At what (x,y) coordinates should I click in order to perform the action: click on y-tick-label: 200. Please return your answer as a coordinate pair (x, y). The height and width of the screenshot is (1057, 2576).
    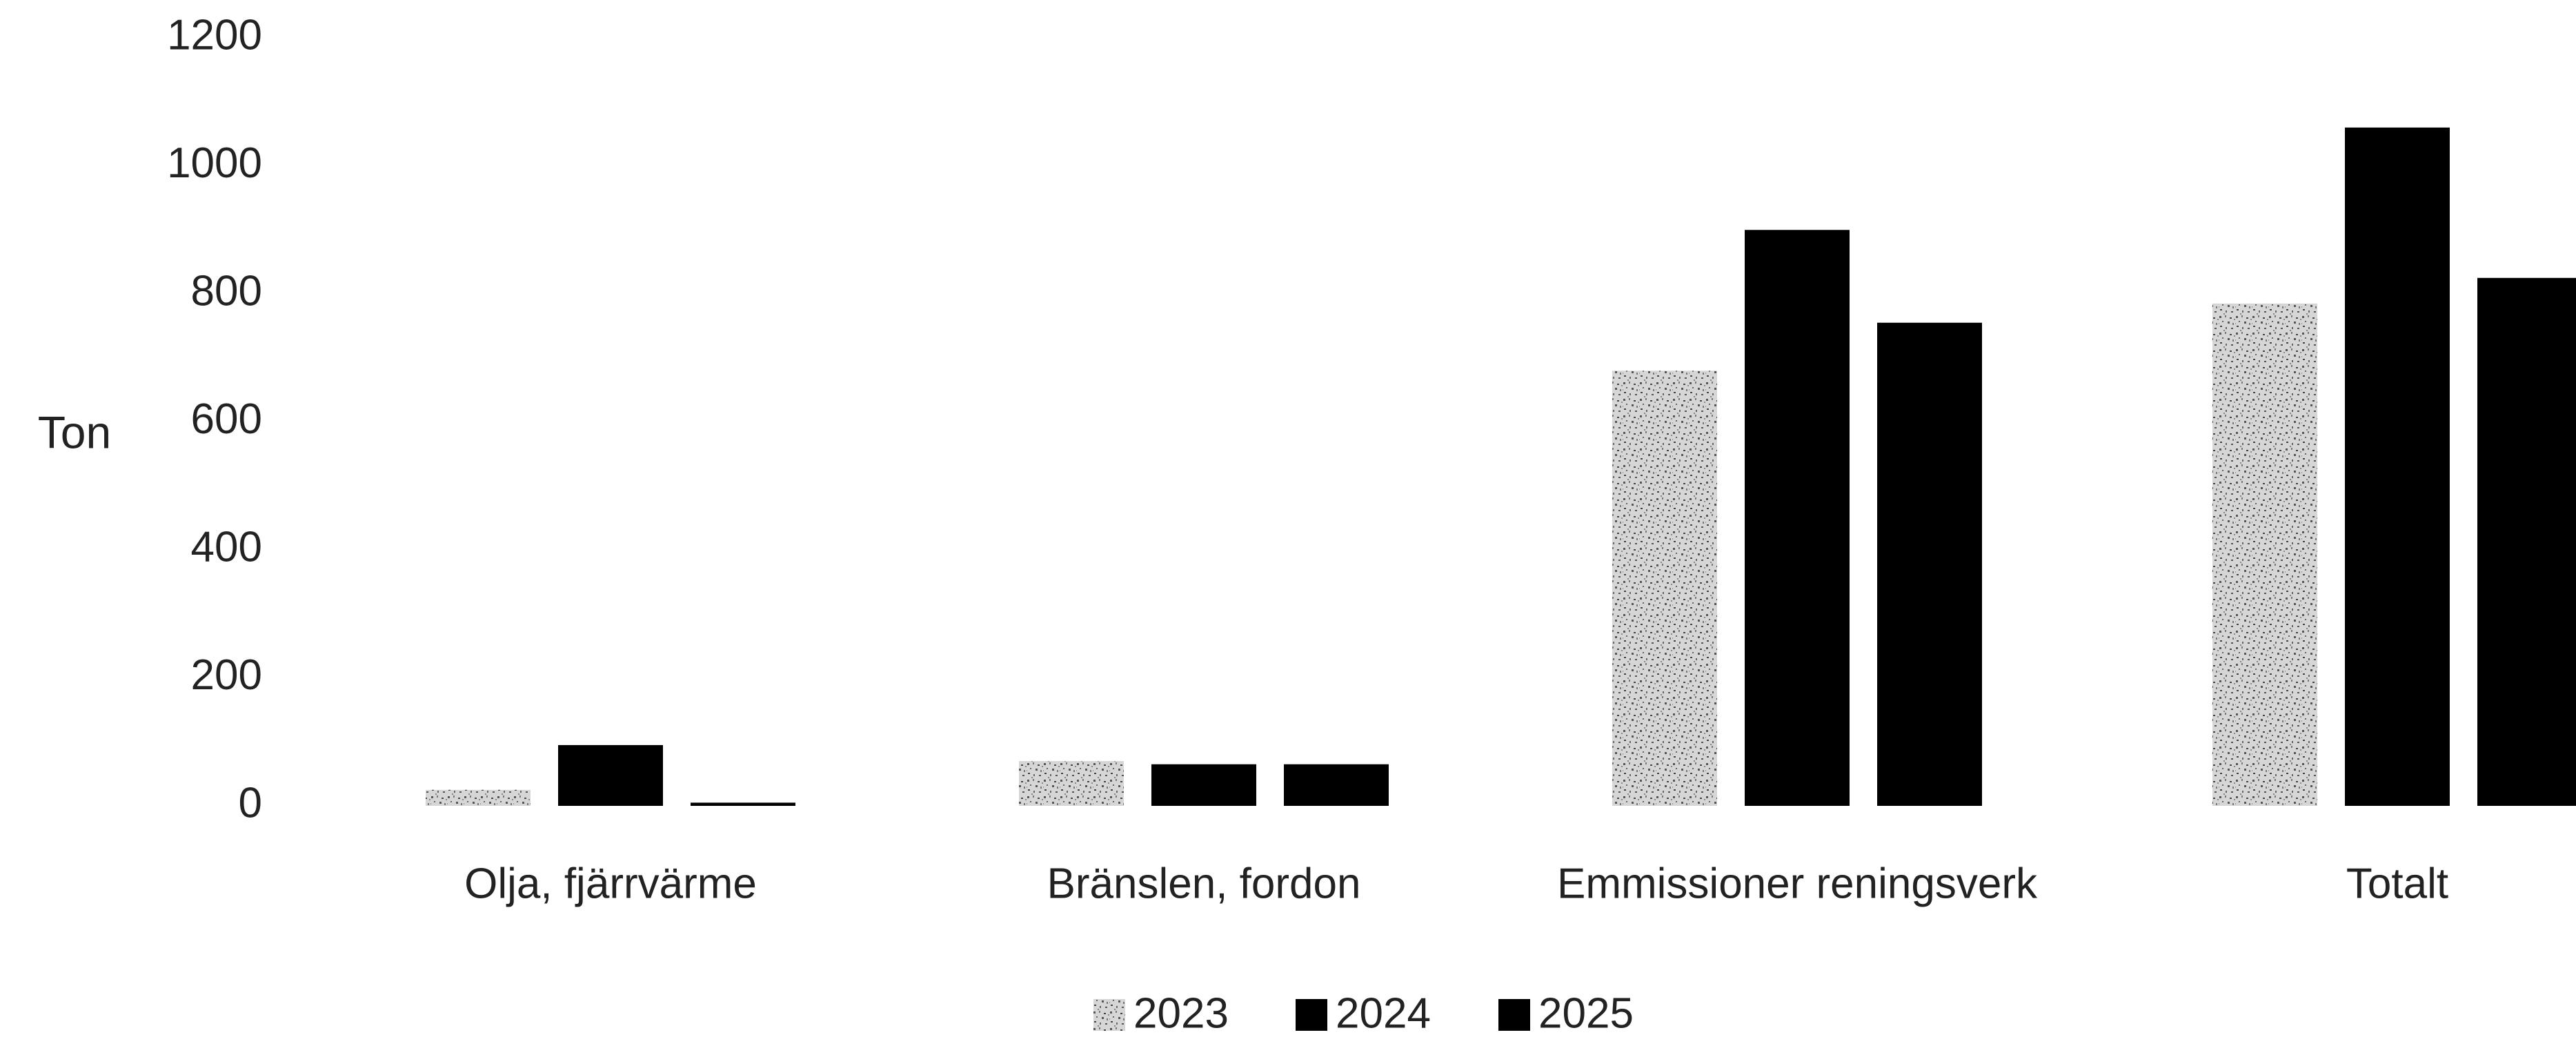
    Looking at the image, I should click on (226, 675).